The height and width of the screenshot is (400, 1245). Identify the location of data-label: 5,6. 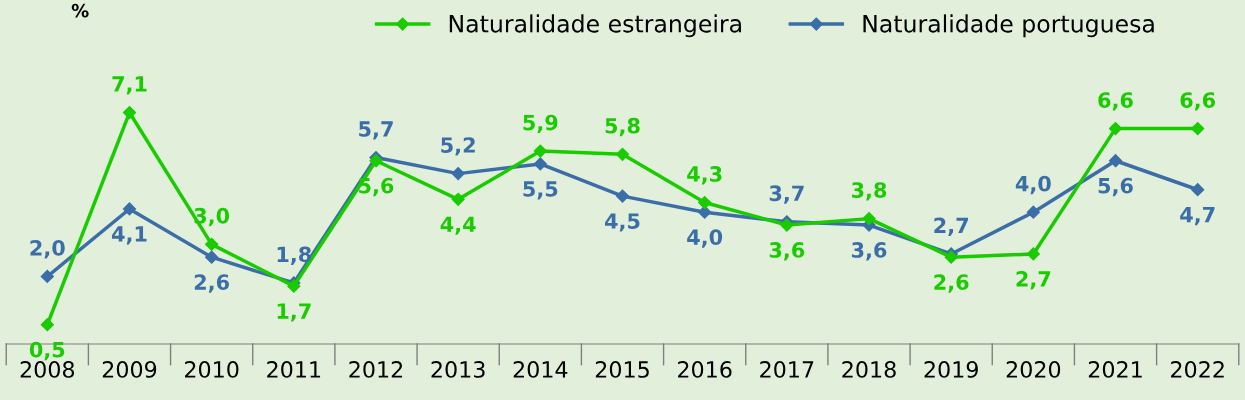
(1115, 187).